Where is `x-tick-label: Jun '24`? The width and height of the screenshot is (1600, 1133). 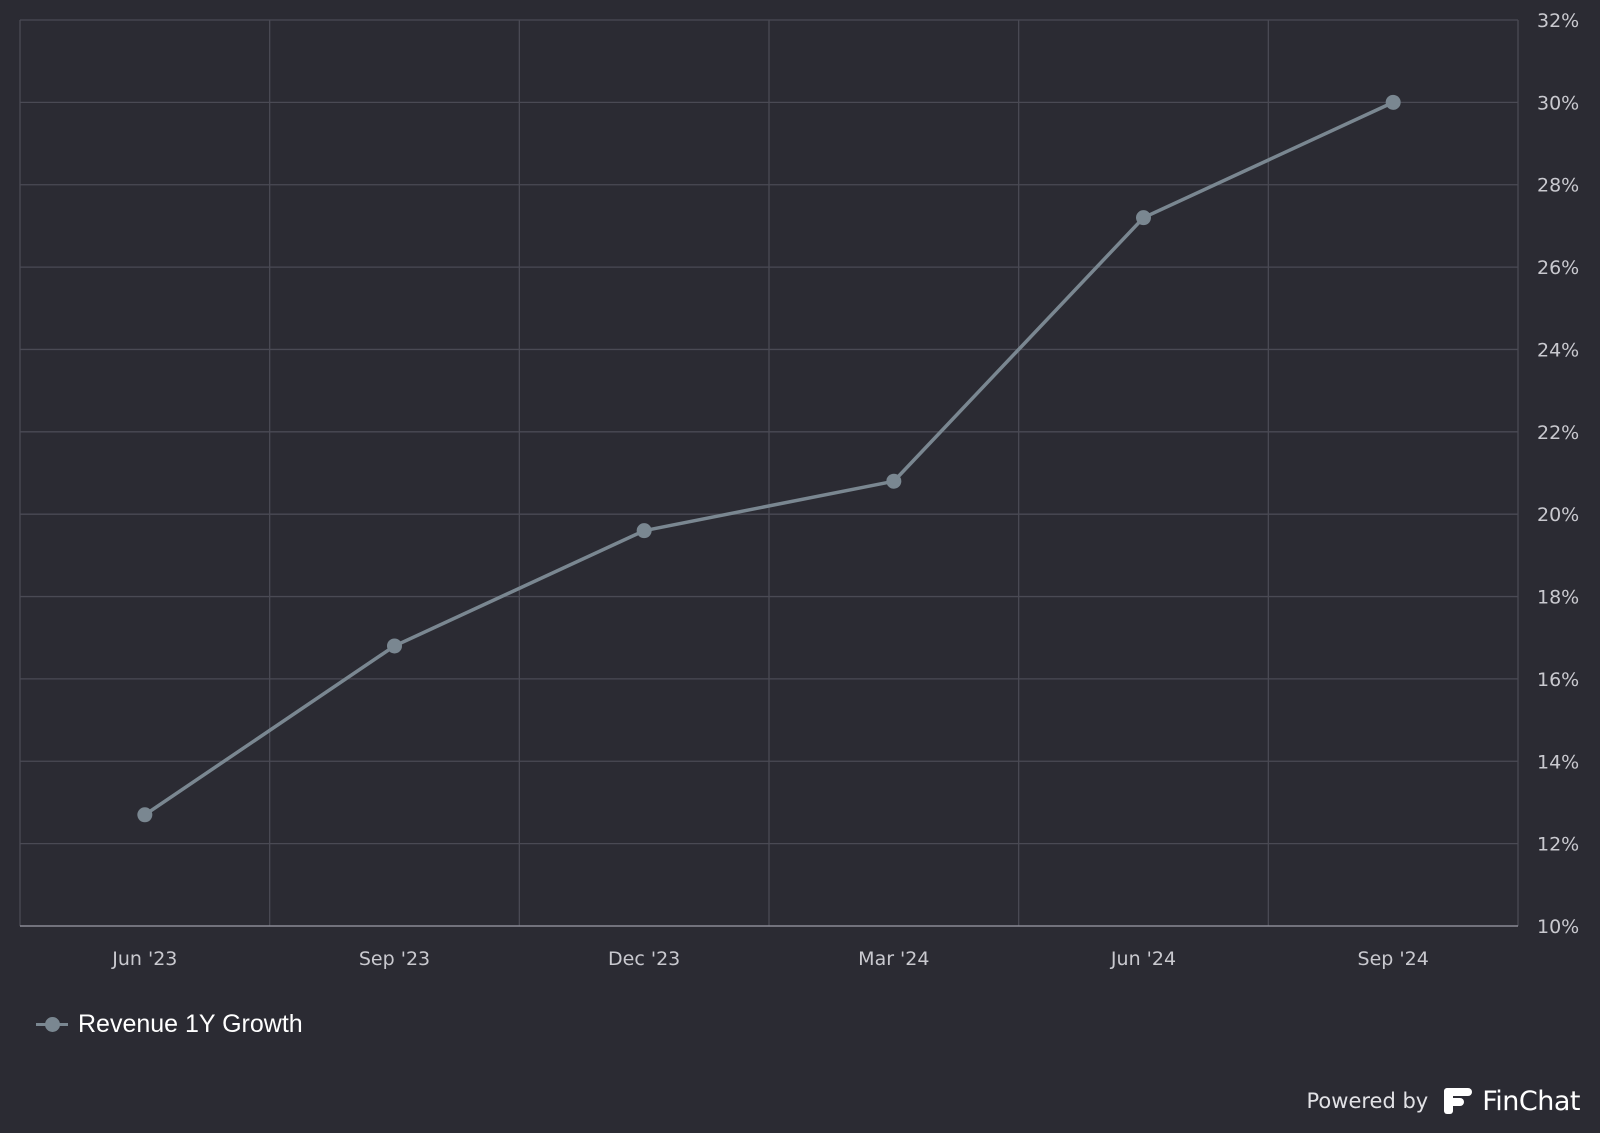 x-tick-label: Jun '24 is located at coordinates (1143, 959).